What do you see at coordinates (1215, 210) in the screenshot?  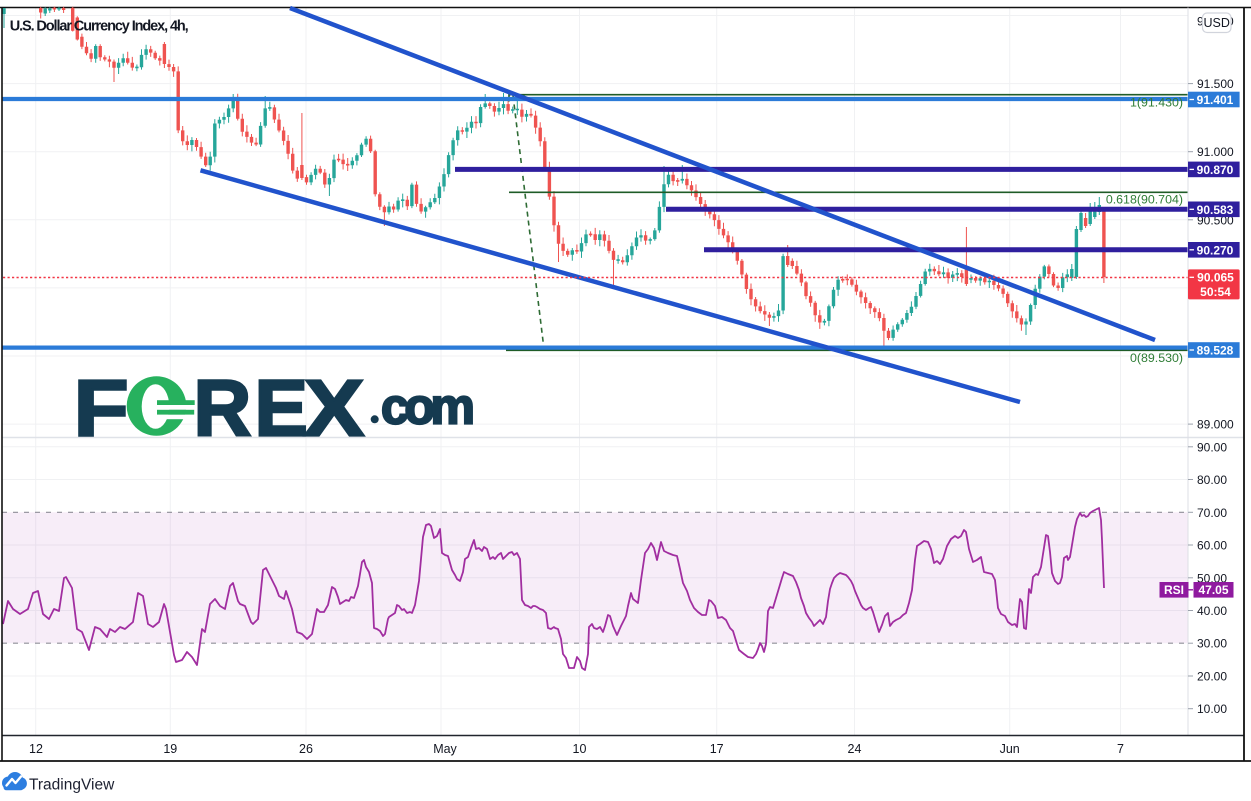 I see `svg-text: 90.583` at bounding box center [1215, 210].